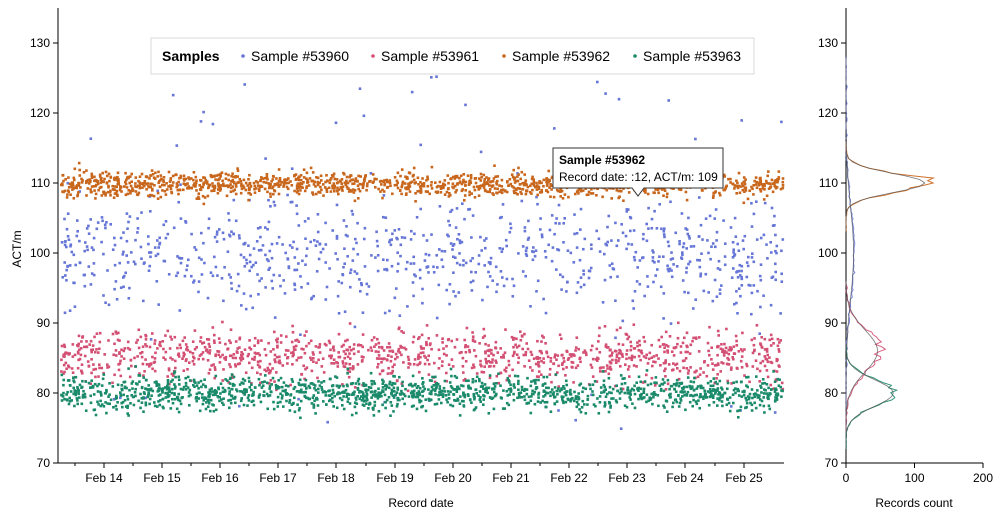 Image resolution: width=999 pixels, height=522 pixels. Describe the element at coordinates (44, 323) in the screenshot. I see `y-tick-label: 90` at that location.